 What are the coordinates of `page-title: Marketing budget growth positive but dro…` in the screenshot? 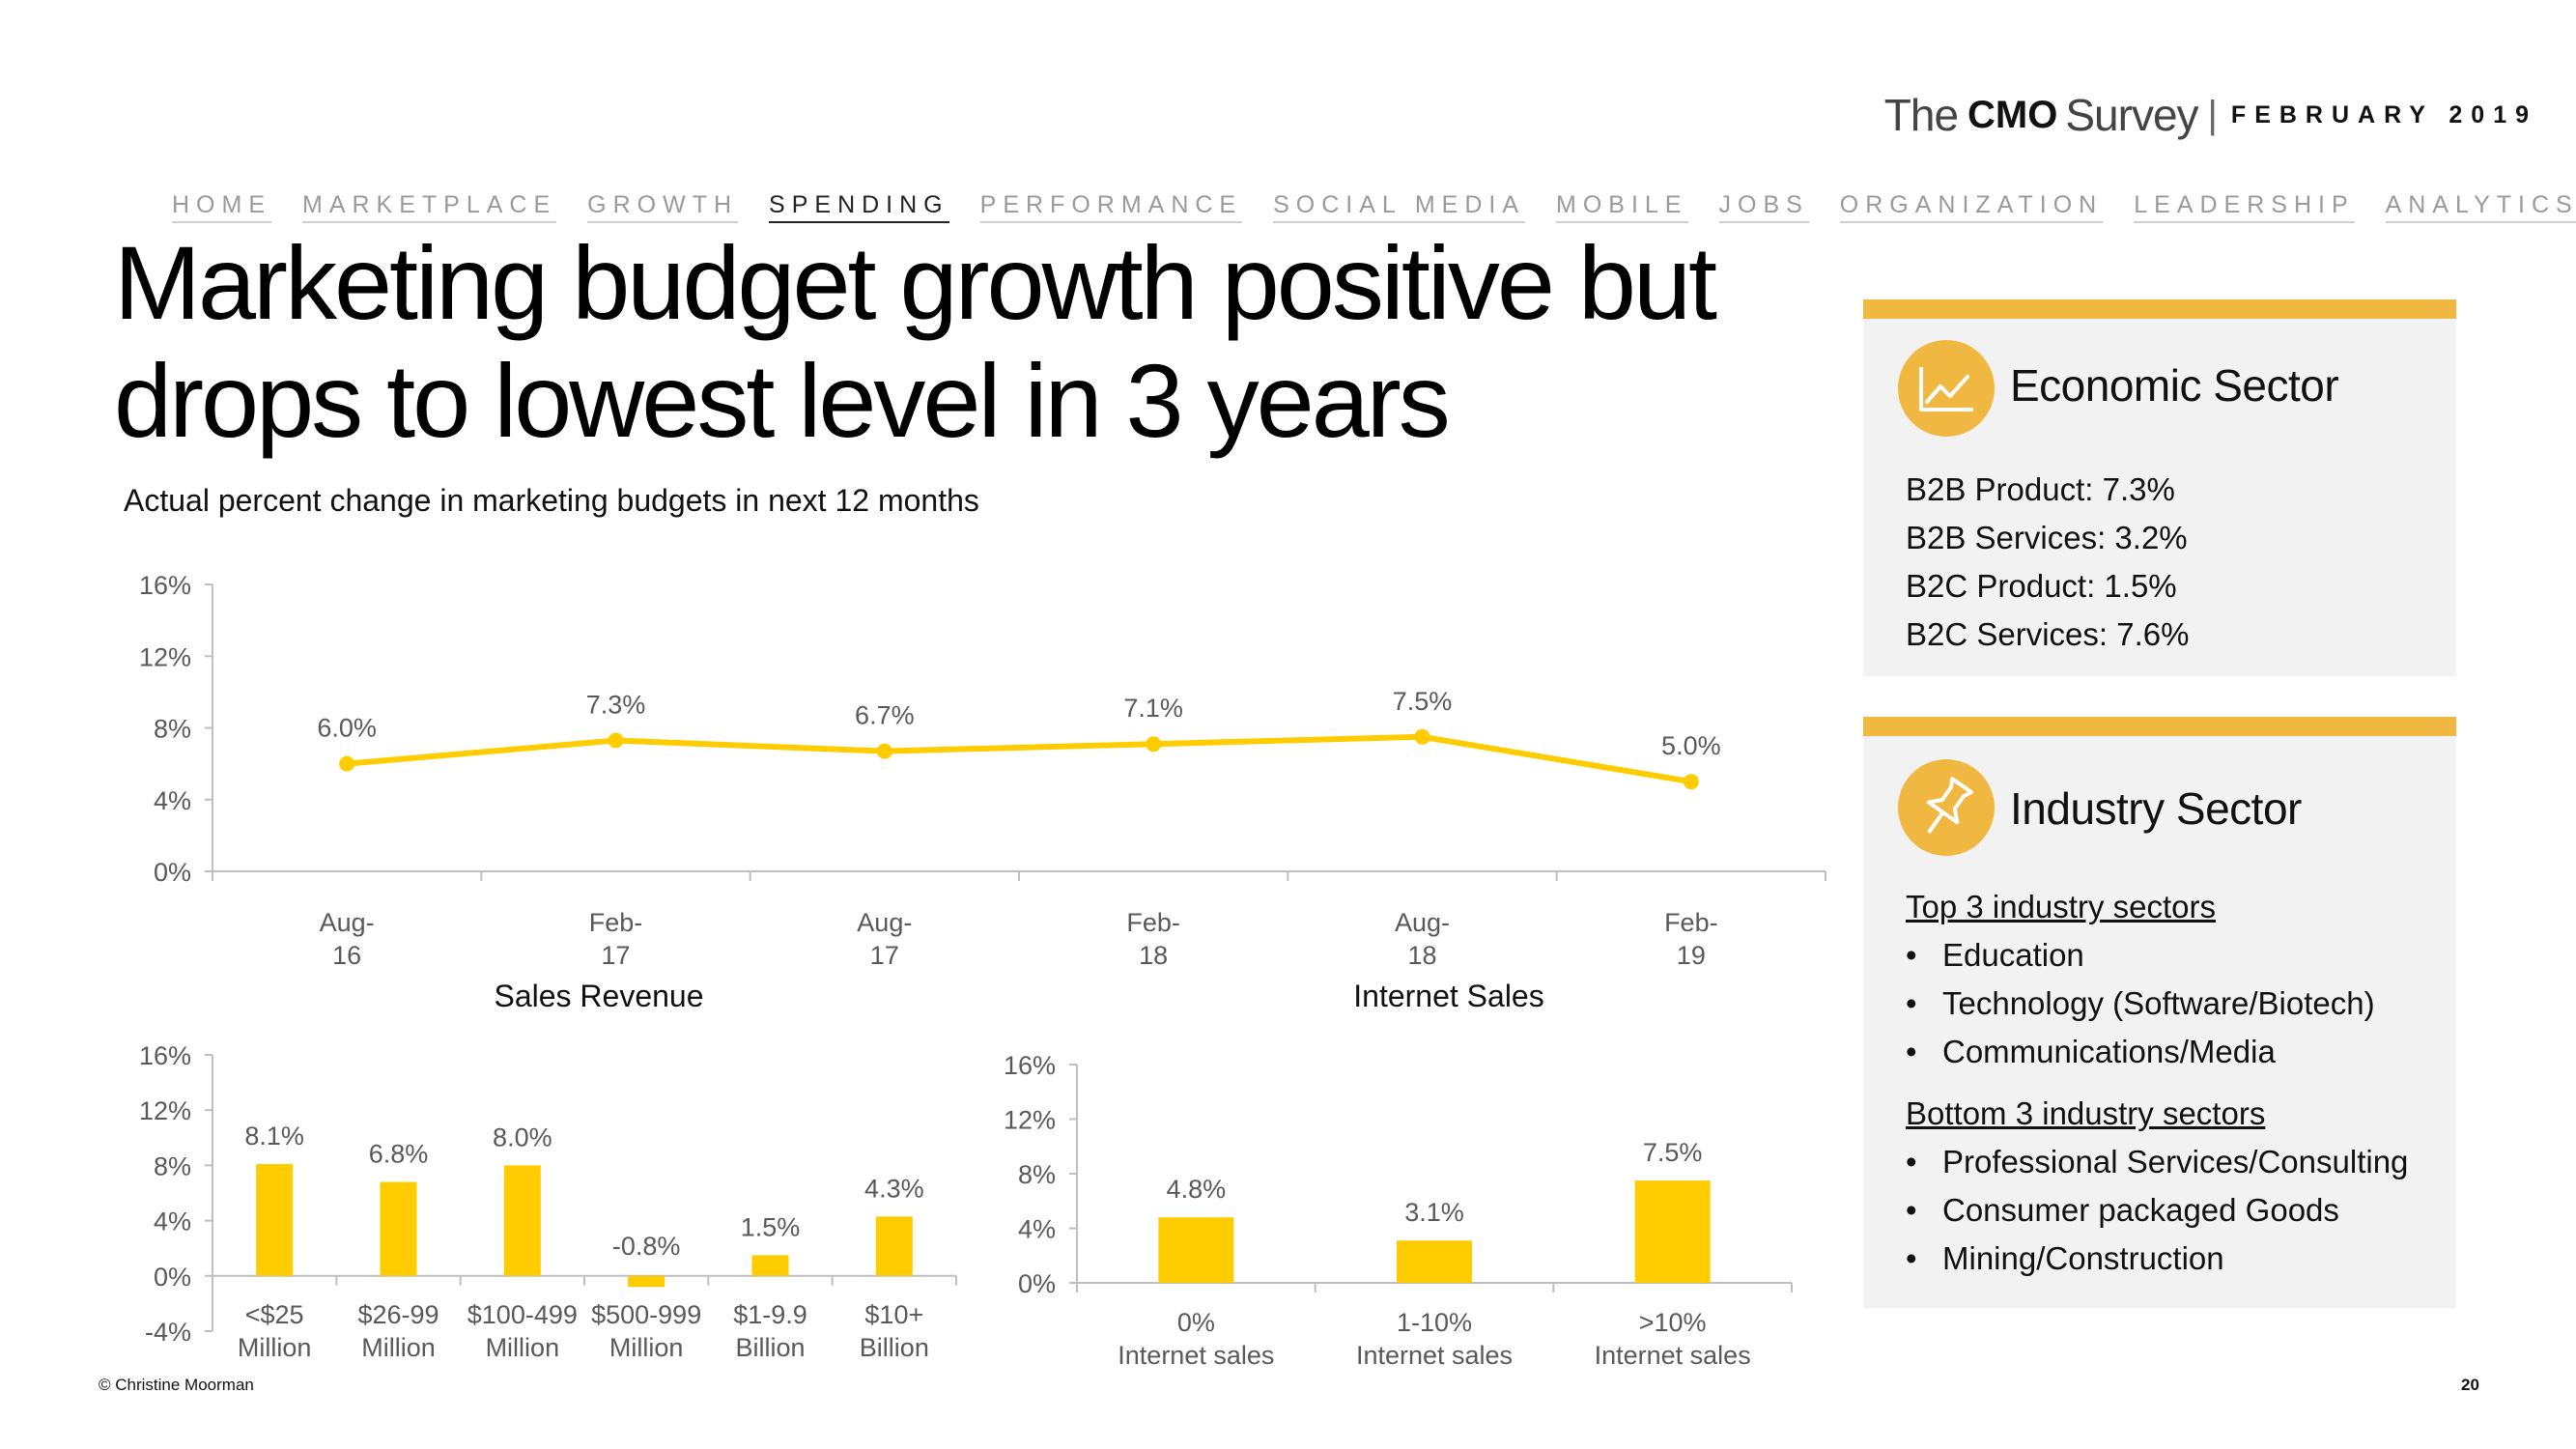 It's located at (915, 341).